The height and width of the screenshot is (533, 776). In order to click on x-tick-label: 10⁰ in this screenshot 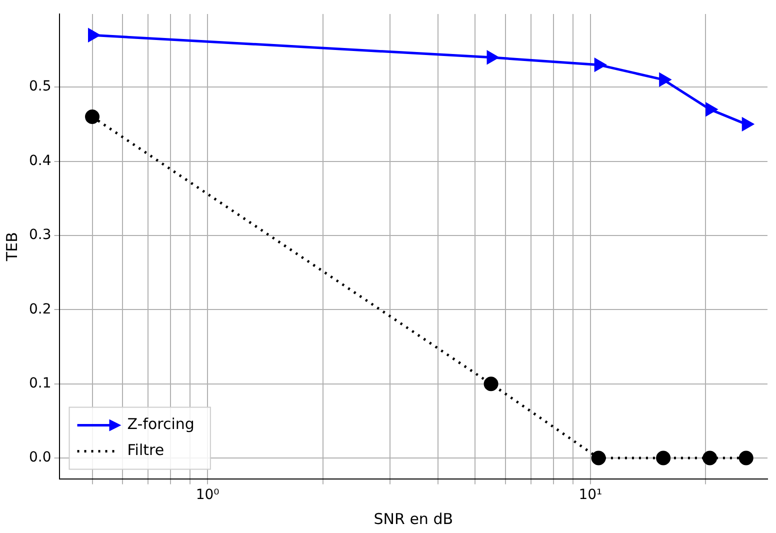, I will do `click(208, 495)`.